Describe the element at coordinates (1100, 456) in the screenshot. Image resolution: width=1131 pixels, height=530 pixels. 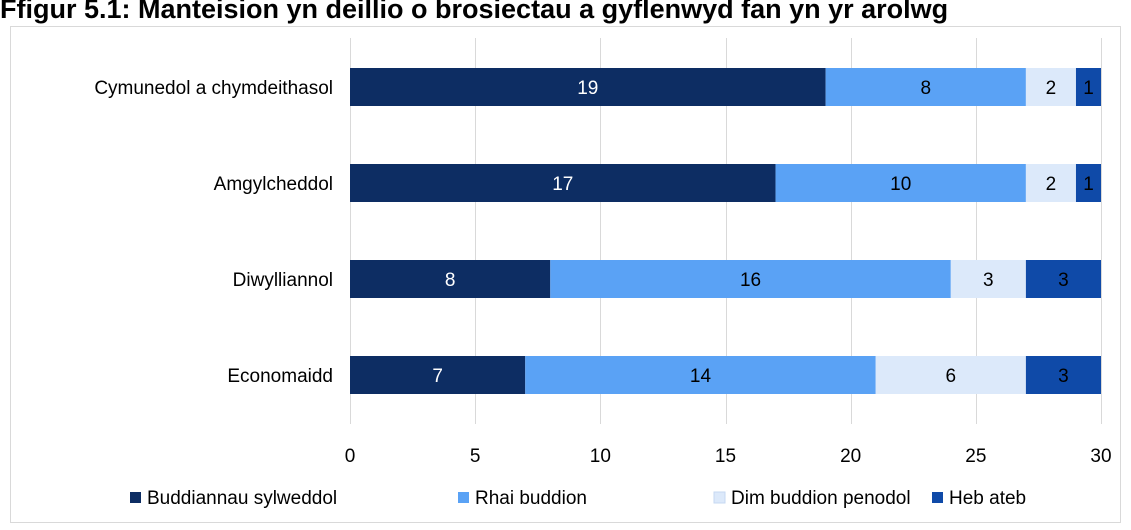
I see `x-tick-label: 30` at that location.